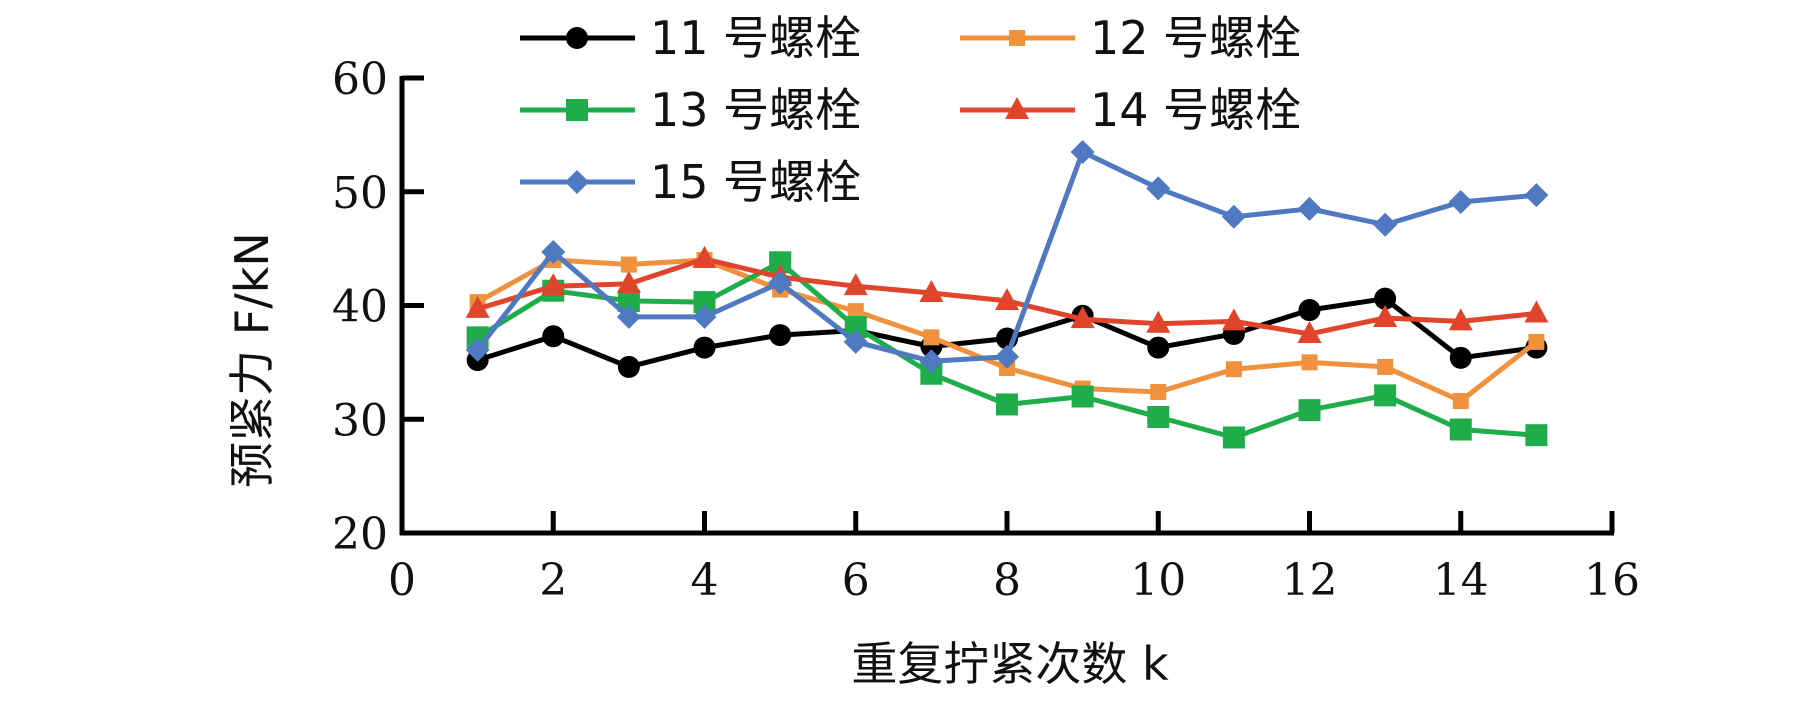 The width and height of the screenshot is (1819, 705). Describe the element at coordinates (910, 110) in the screenshot. I see `legend: 11 号螺栓 12 号螺栓 13 号螺栓 14 号螺栓 15 号螺栓` at that location.